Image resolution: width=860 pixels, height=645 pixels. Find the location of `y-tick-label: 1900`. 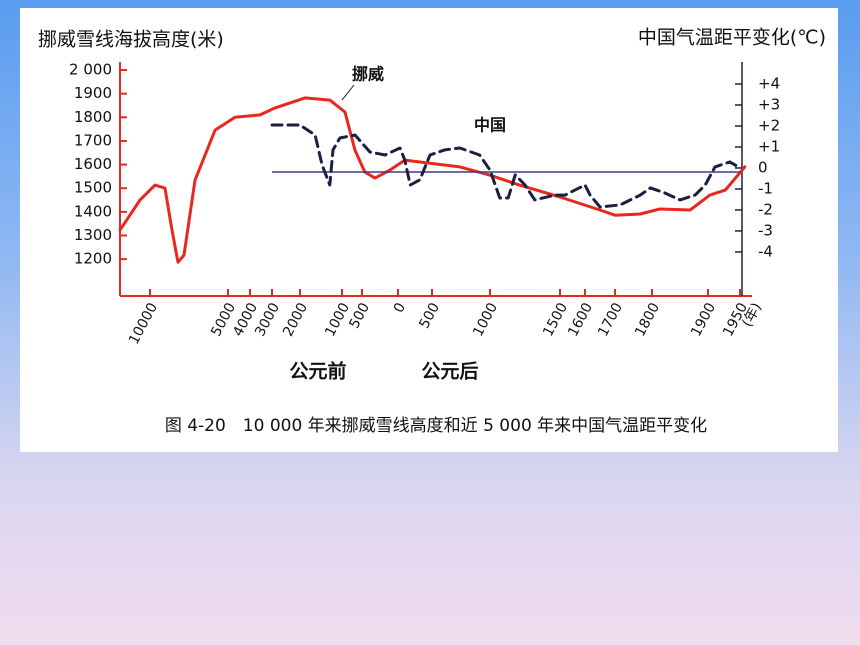

y-tick-label: 1900 is located at coordinates (93, 93).